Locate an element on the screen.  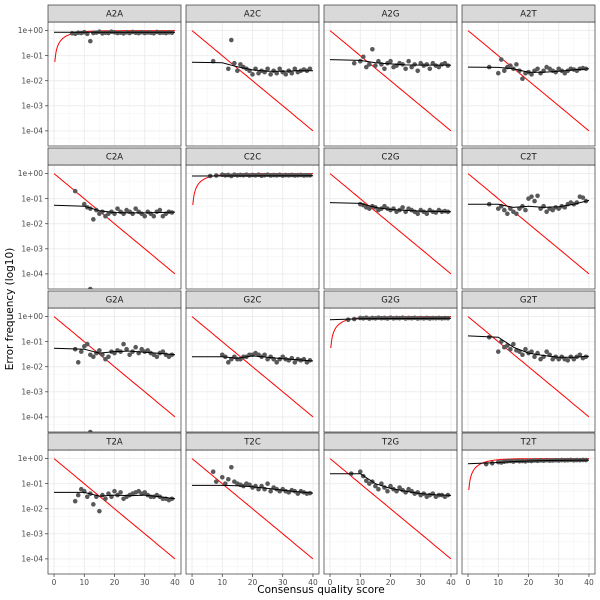
facet-panel-c2t: C2T is located at coordinates (528, 218).